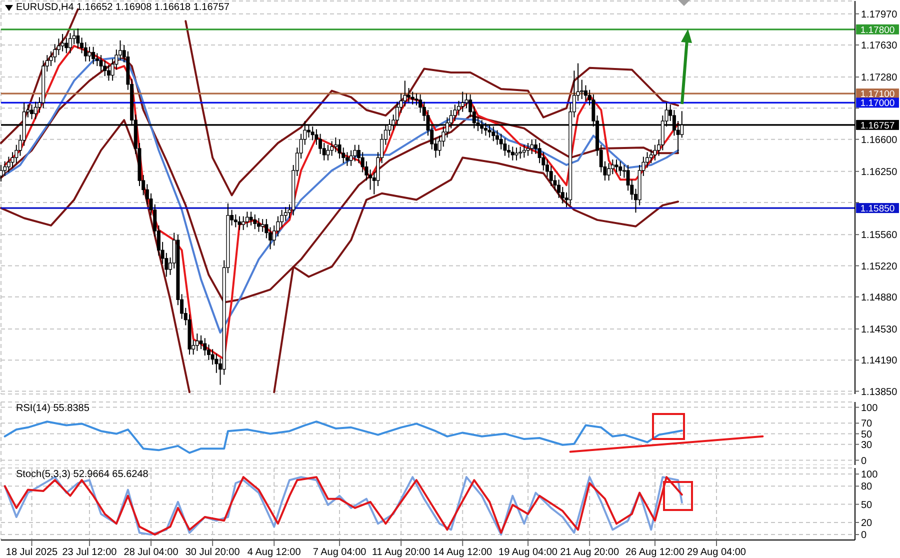  I want to click on y-tick-label: 1.15220, so click(879, 266).